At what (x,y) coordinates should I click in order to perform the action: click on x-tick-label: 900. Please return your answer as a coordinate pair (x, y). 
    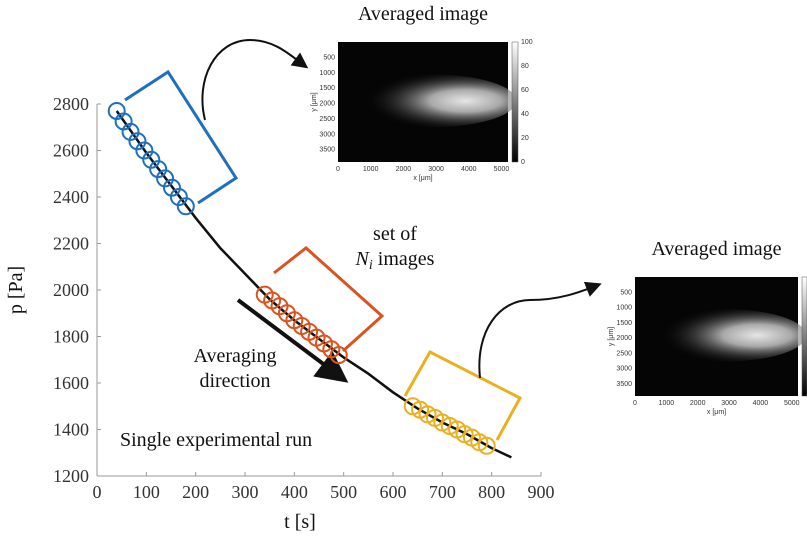
    Looking at the image, I should click on (541, 492).